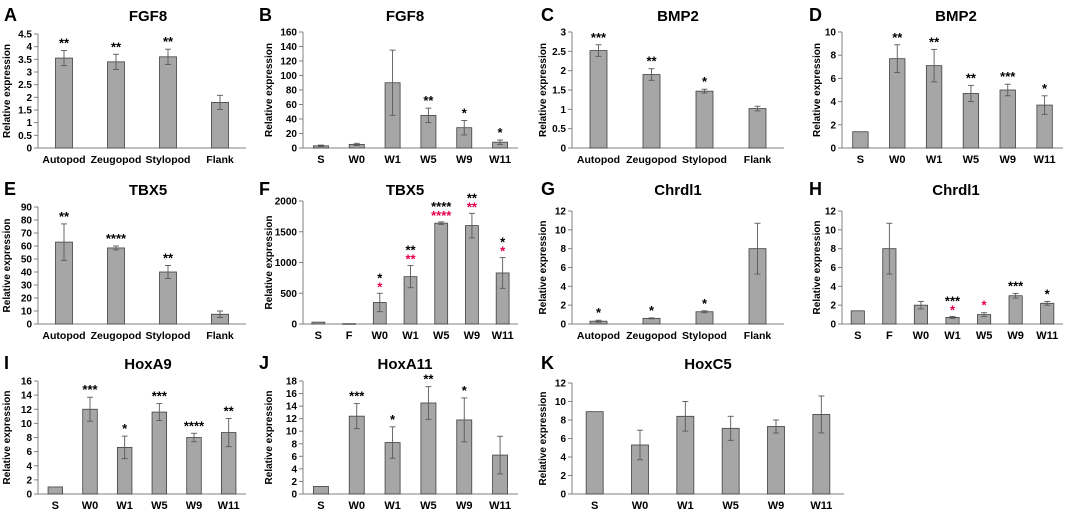  What do you see at coordinates (357, 160) in the screenshot?
I see `panel-b-xtick-label: W0` at bounding box center [357, 160].